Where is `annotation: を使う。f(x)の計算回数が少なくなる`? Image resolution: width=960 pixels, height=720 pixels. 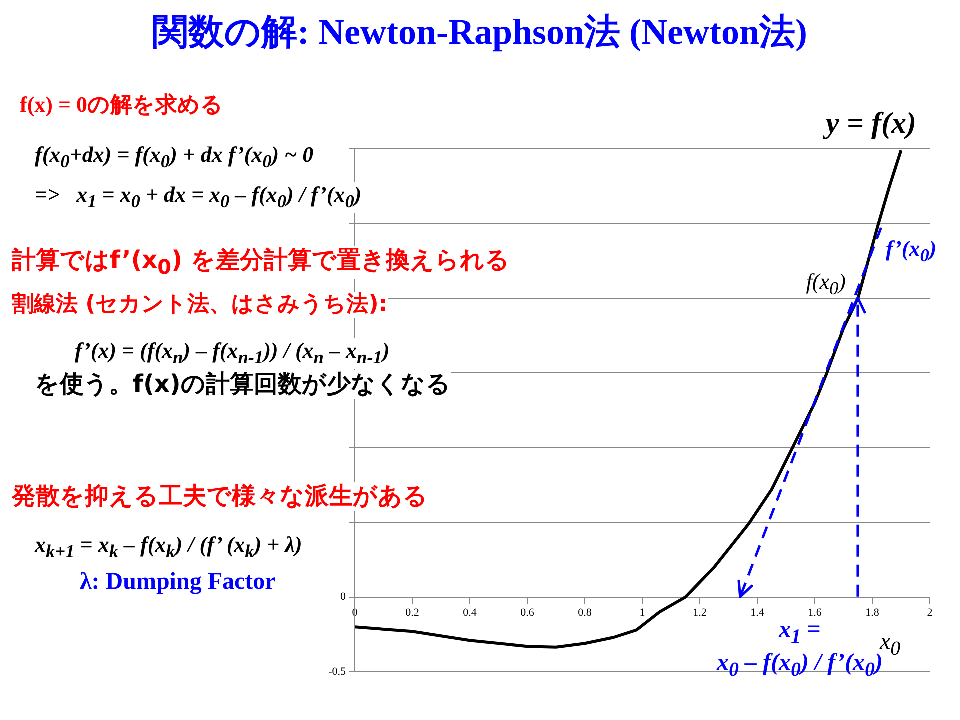
annotation: を使う。f(x)の計算回数が少なくなる is located at coordinates (243, 384).